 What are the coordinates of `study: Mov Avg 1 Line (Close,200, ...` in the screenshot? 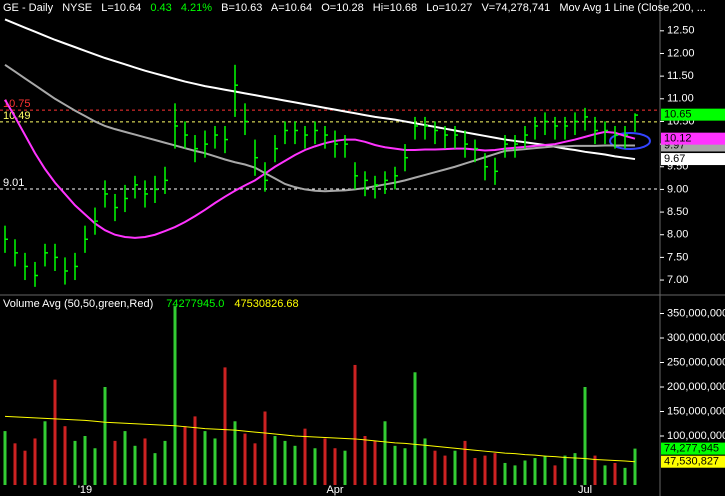 It's located at (632, 8).